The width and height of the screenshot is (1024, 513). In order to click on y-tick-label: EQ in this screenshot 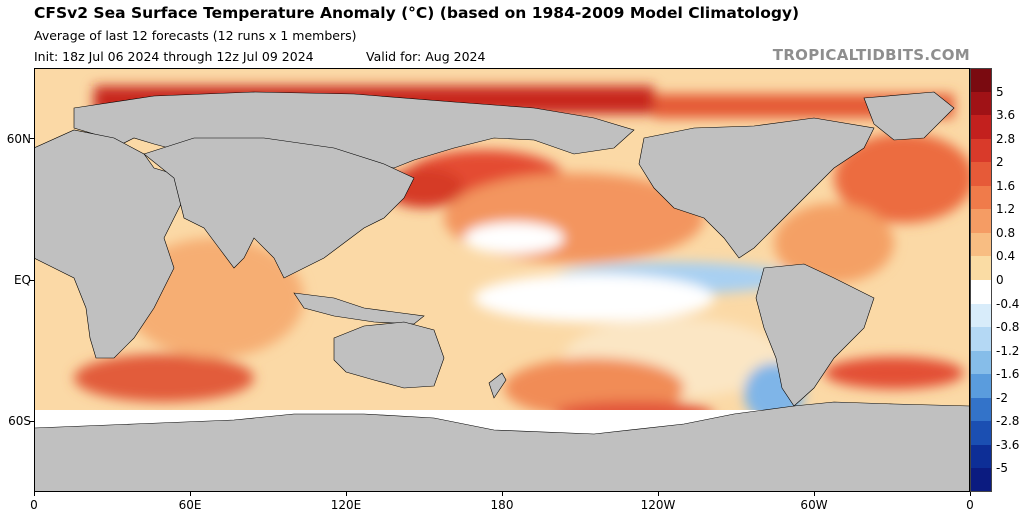, I will do `click(22, 280)`.